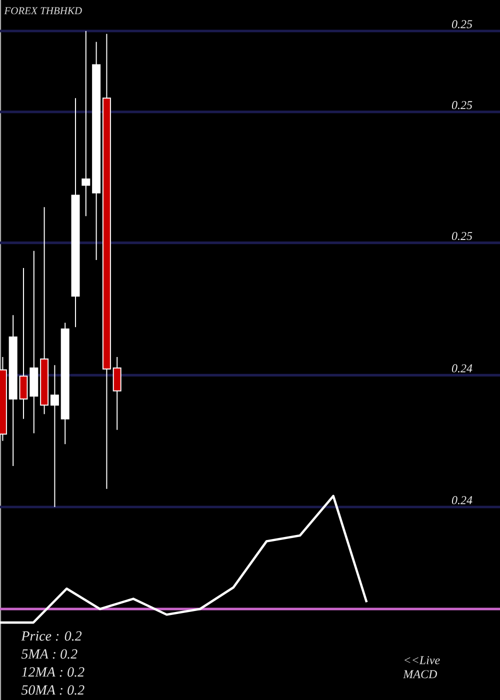 The width and height of the screenshot is (500, 700). Describe the element at coordinates (421, 667) in the screenshot. I see `text: <<Live MACD` at that location.